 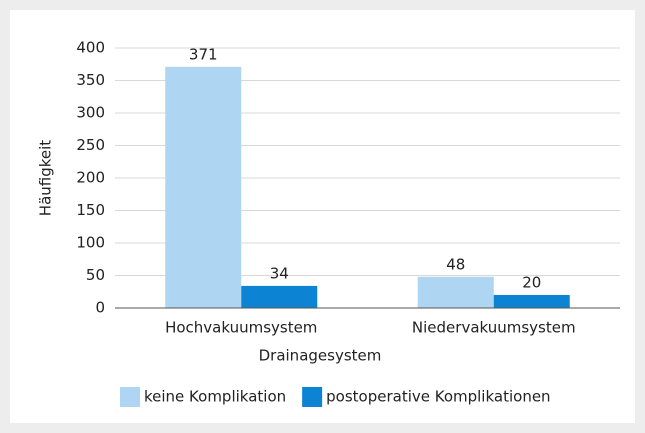 What do you see at coordinates (90, 113) in the screenshot?
I see `y-tick-label: 300` at bounding box center [90, 113].